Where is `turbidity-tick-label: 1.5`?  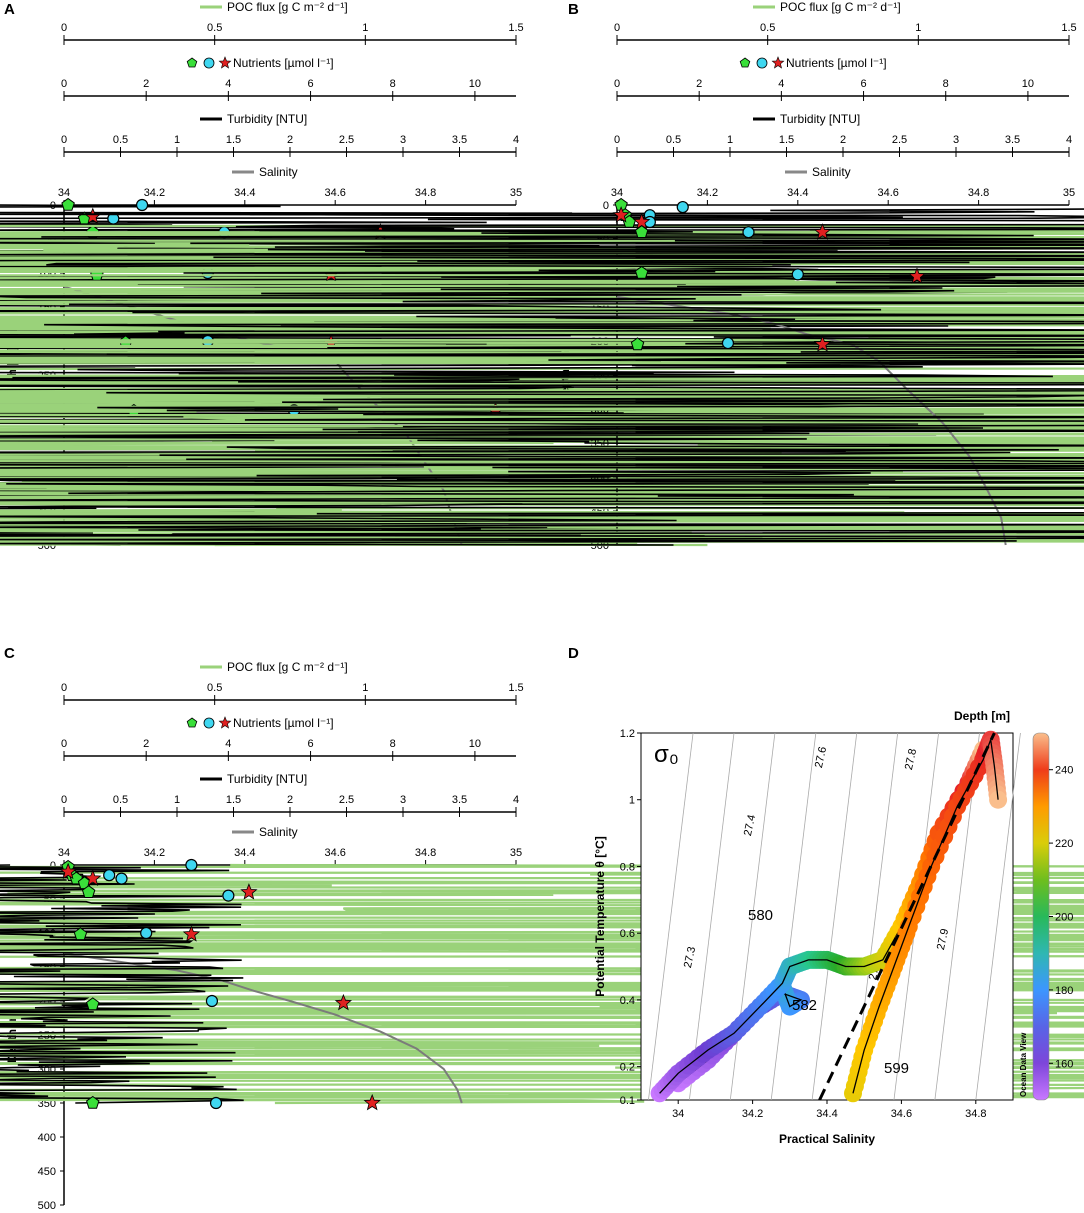
turbidity-tick-label: 1.5 is located at coordinates (233, 140).